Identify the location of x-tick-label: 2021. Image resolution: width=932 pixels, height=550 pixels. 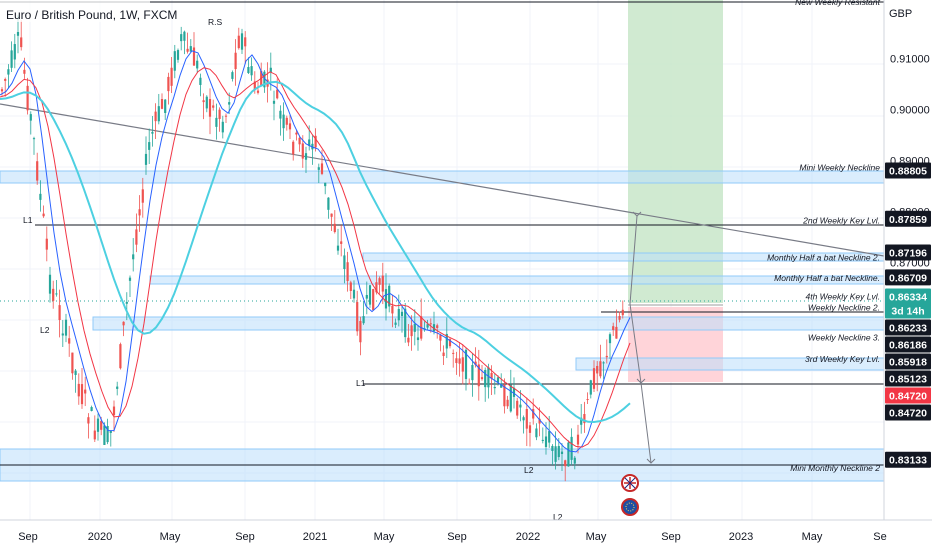
(315, 537).